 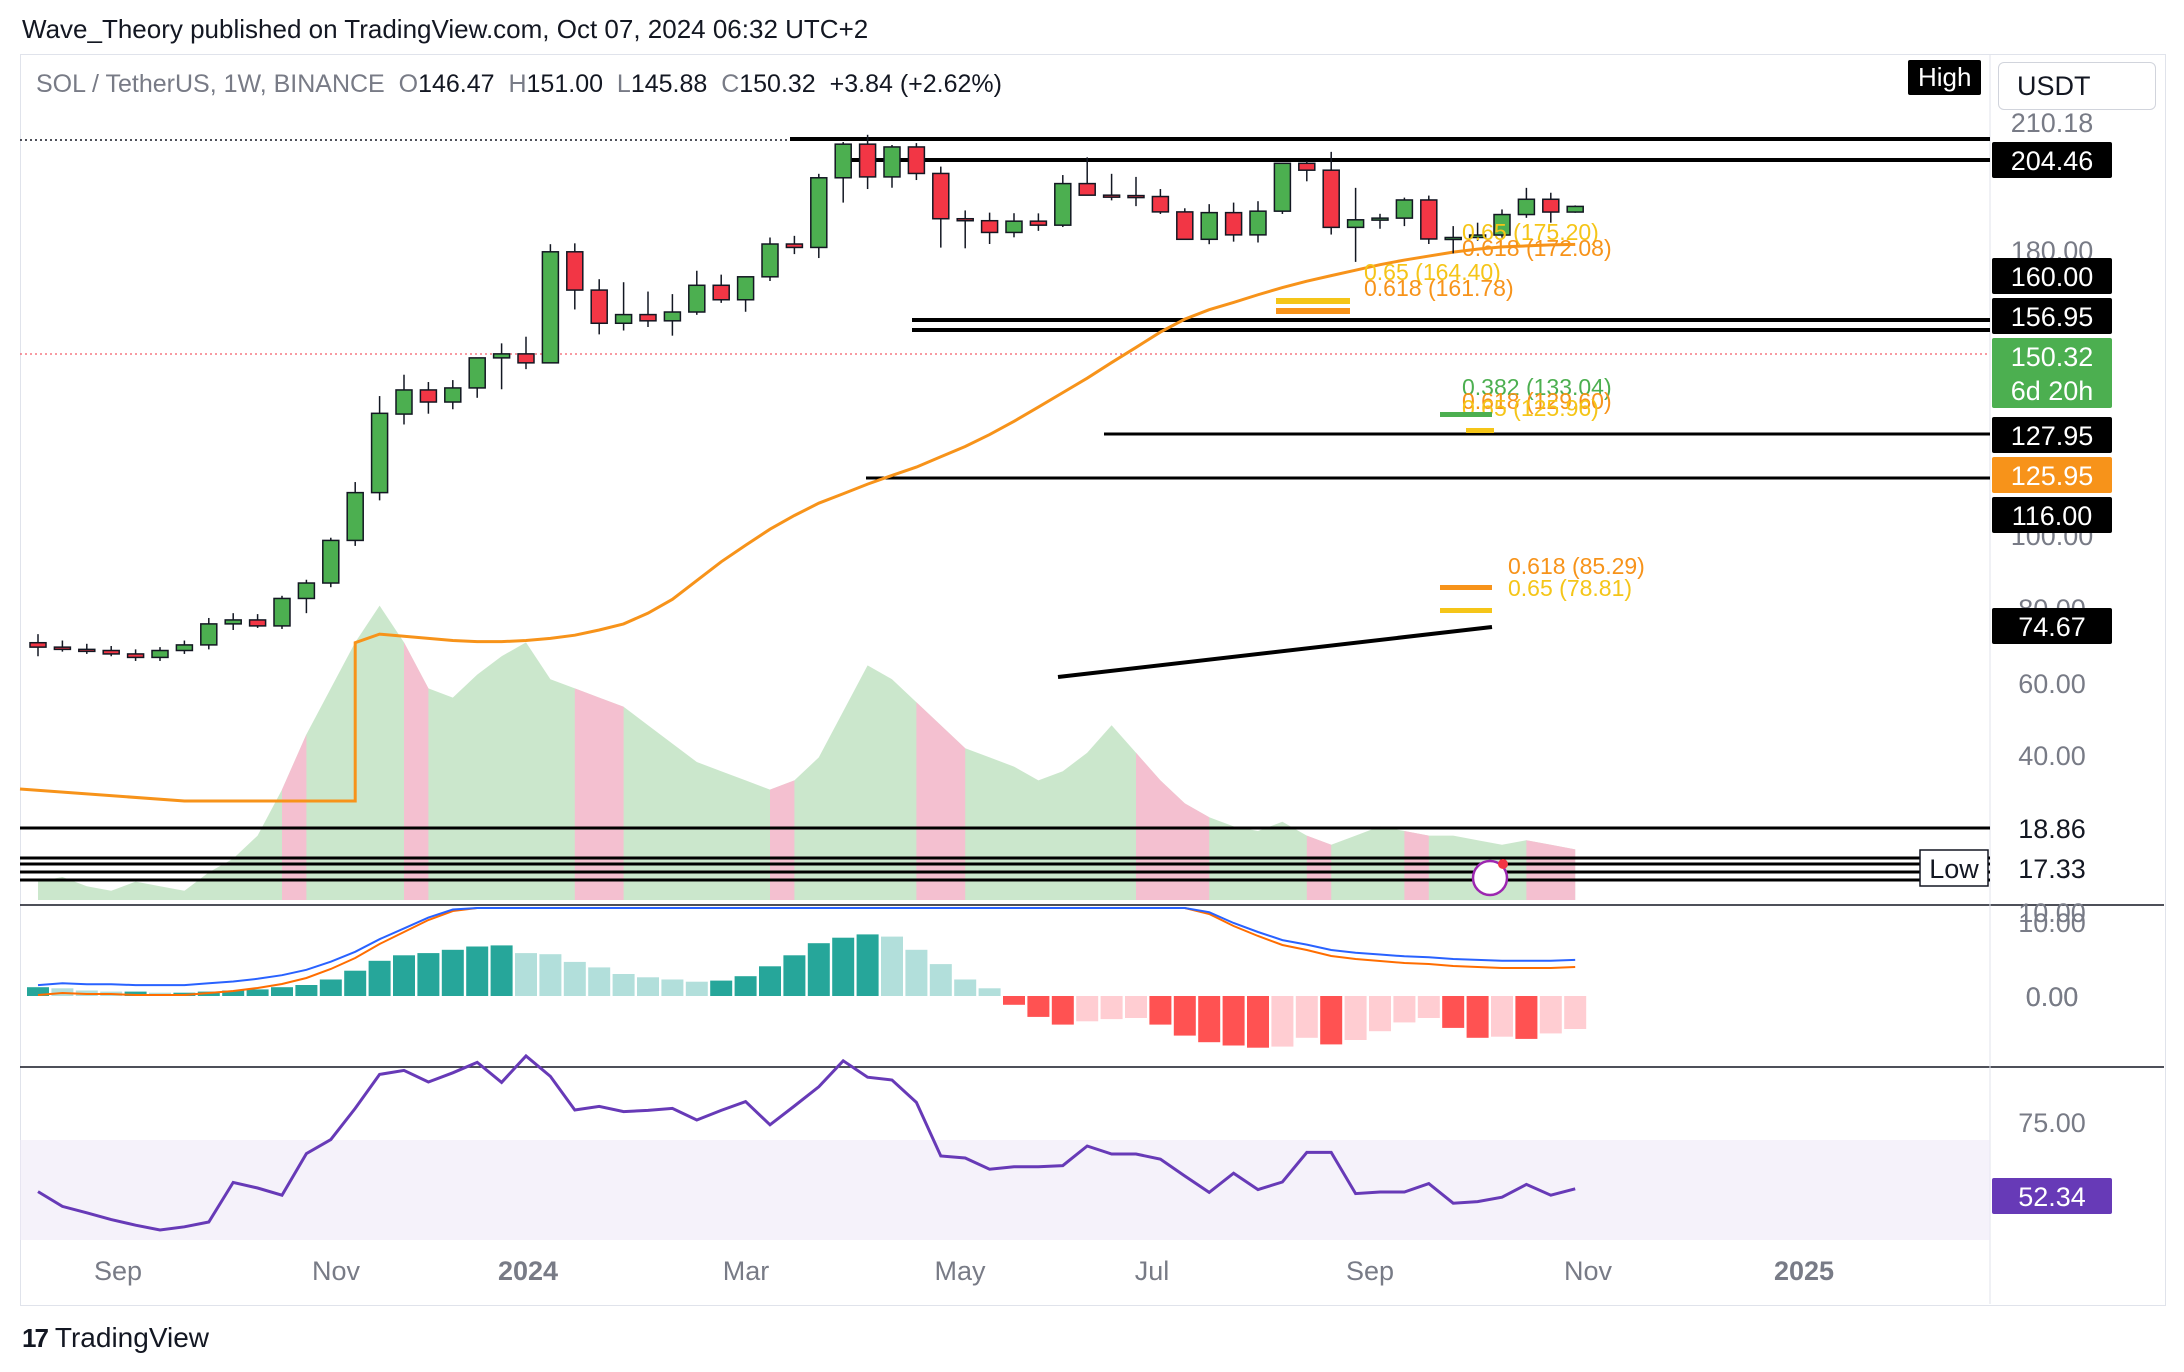 I want to click on fib-label: 0.65 (125.96), so click(x=1530, y=408).